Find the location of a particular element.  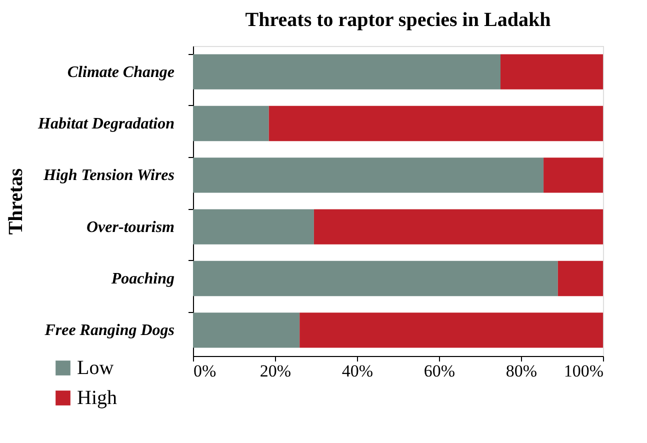

legend-label: Low is located at coordinates (95, 368).